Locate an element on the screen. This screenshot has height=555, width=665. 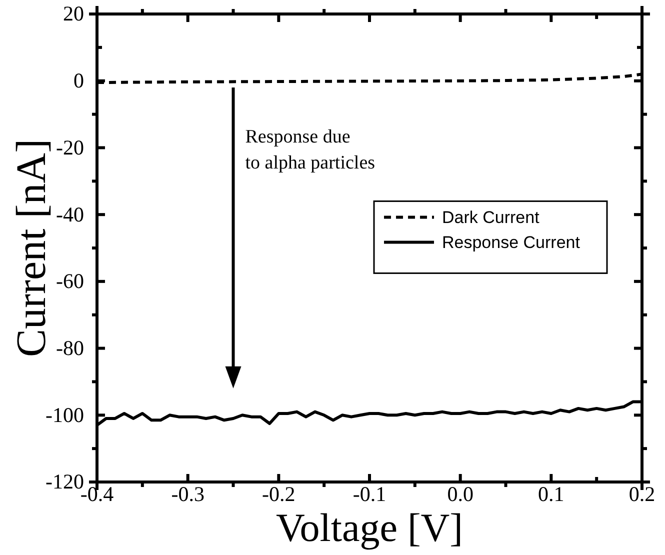
x-tick-label: -0.1 is located at coordinates (369, 494).